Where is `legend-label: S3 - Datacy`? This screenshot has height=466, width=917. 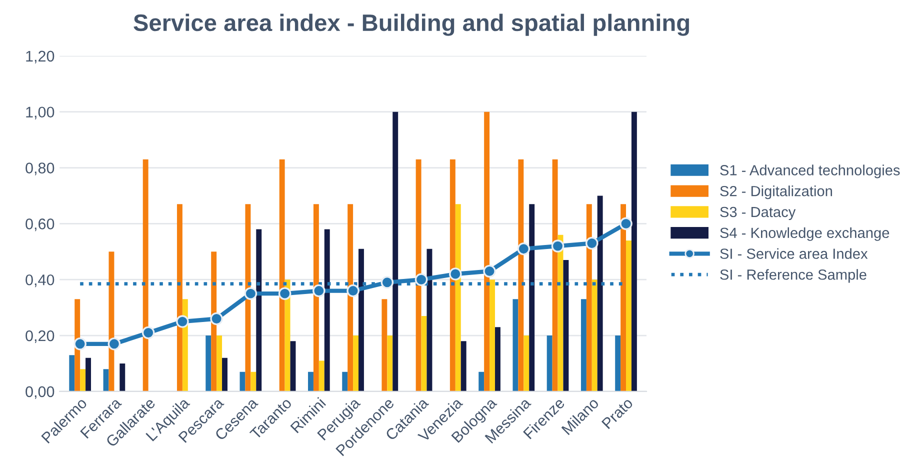 legend-label: S3 - Datacy is located at coordinates (758, 213).